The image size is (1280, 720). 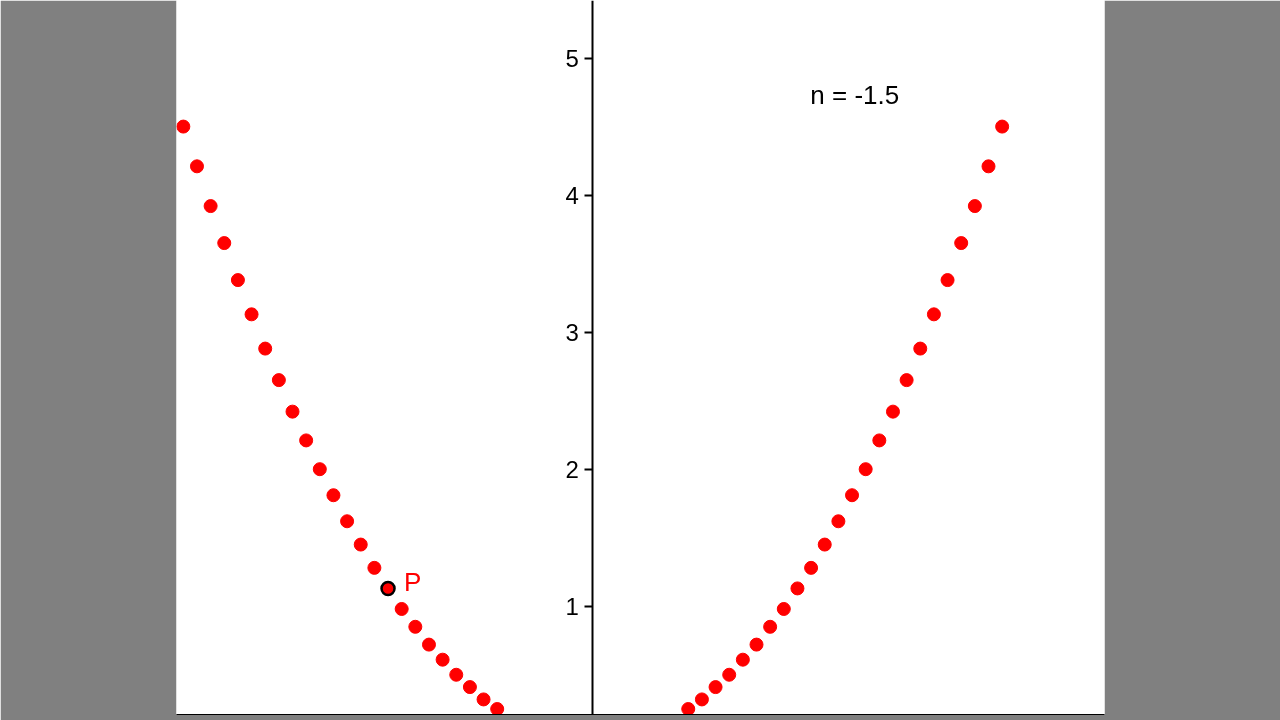 I want to click on annotation: n = -1.5, so click(x=855, y=94).